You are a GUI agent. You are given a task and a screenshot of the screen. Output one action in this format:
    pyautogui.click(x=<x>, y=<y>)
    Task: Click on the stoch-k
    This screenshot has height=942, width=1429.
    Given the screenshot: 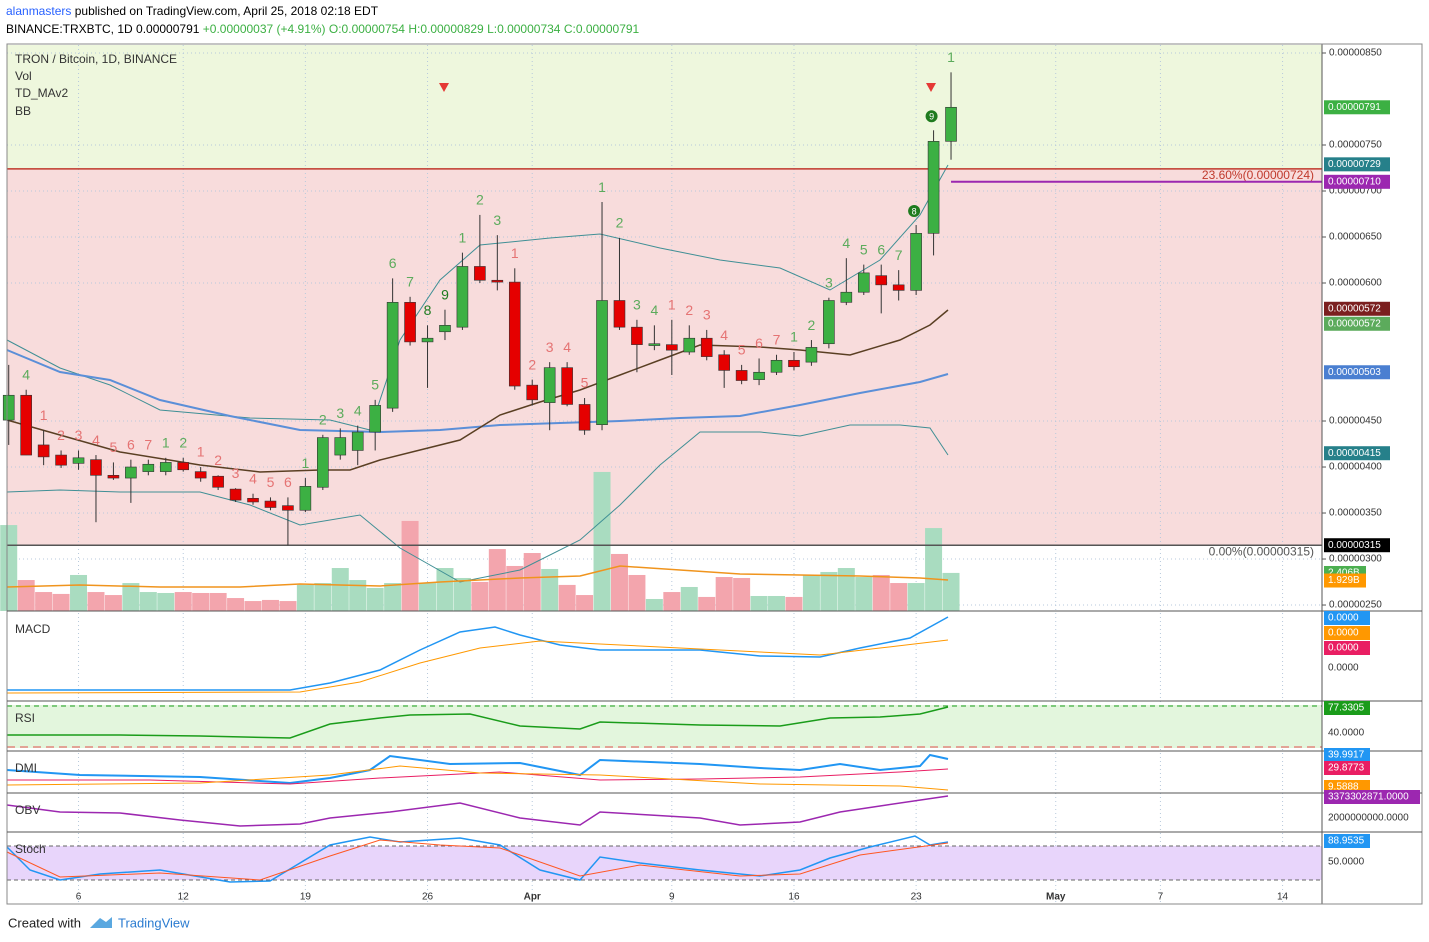 What is the action you would take?
    pyautogui.click(x=477, y=859)
    